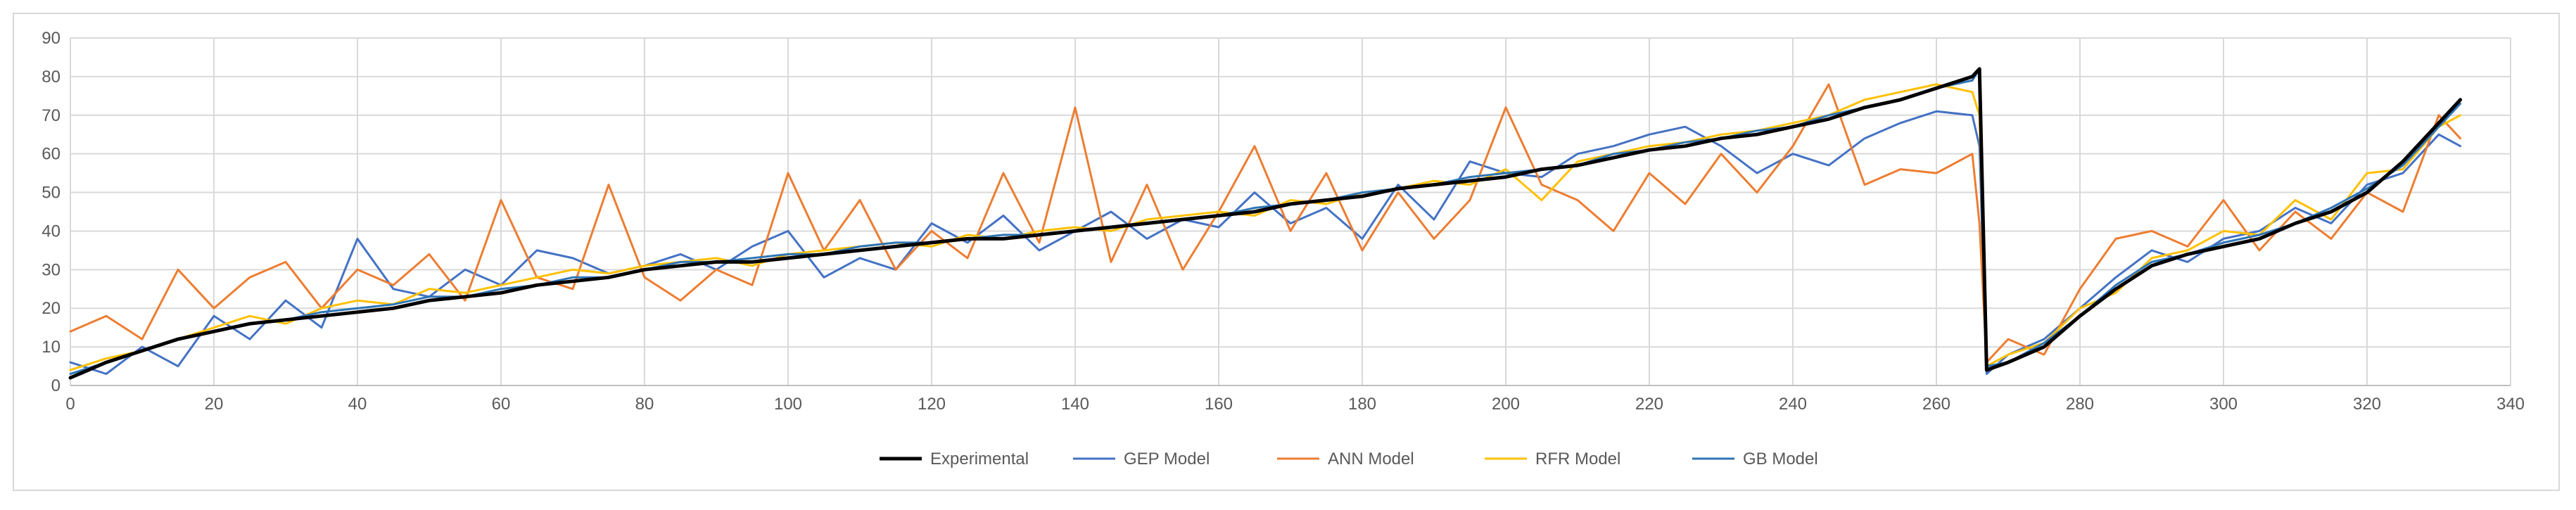 This screenshot has height=510, width=2576. What do you see at coordinates (788, 404) in the screenshot?
I see `x-tick-label: 100` at bounding box center [788, 404].